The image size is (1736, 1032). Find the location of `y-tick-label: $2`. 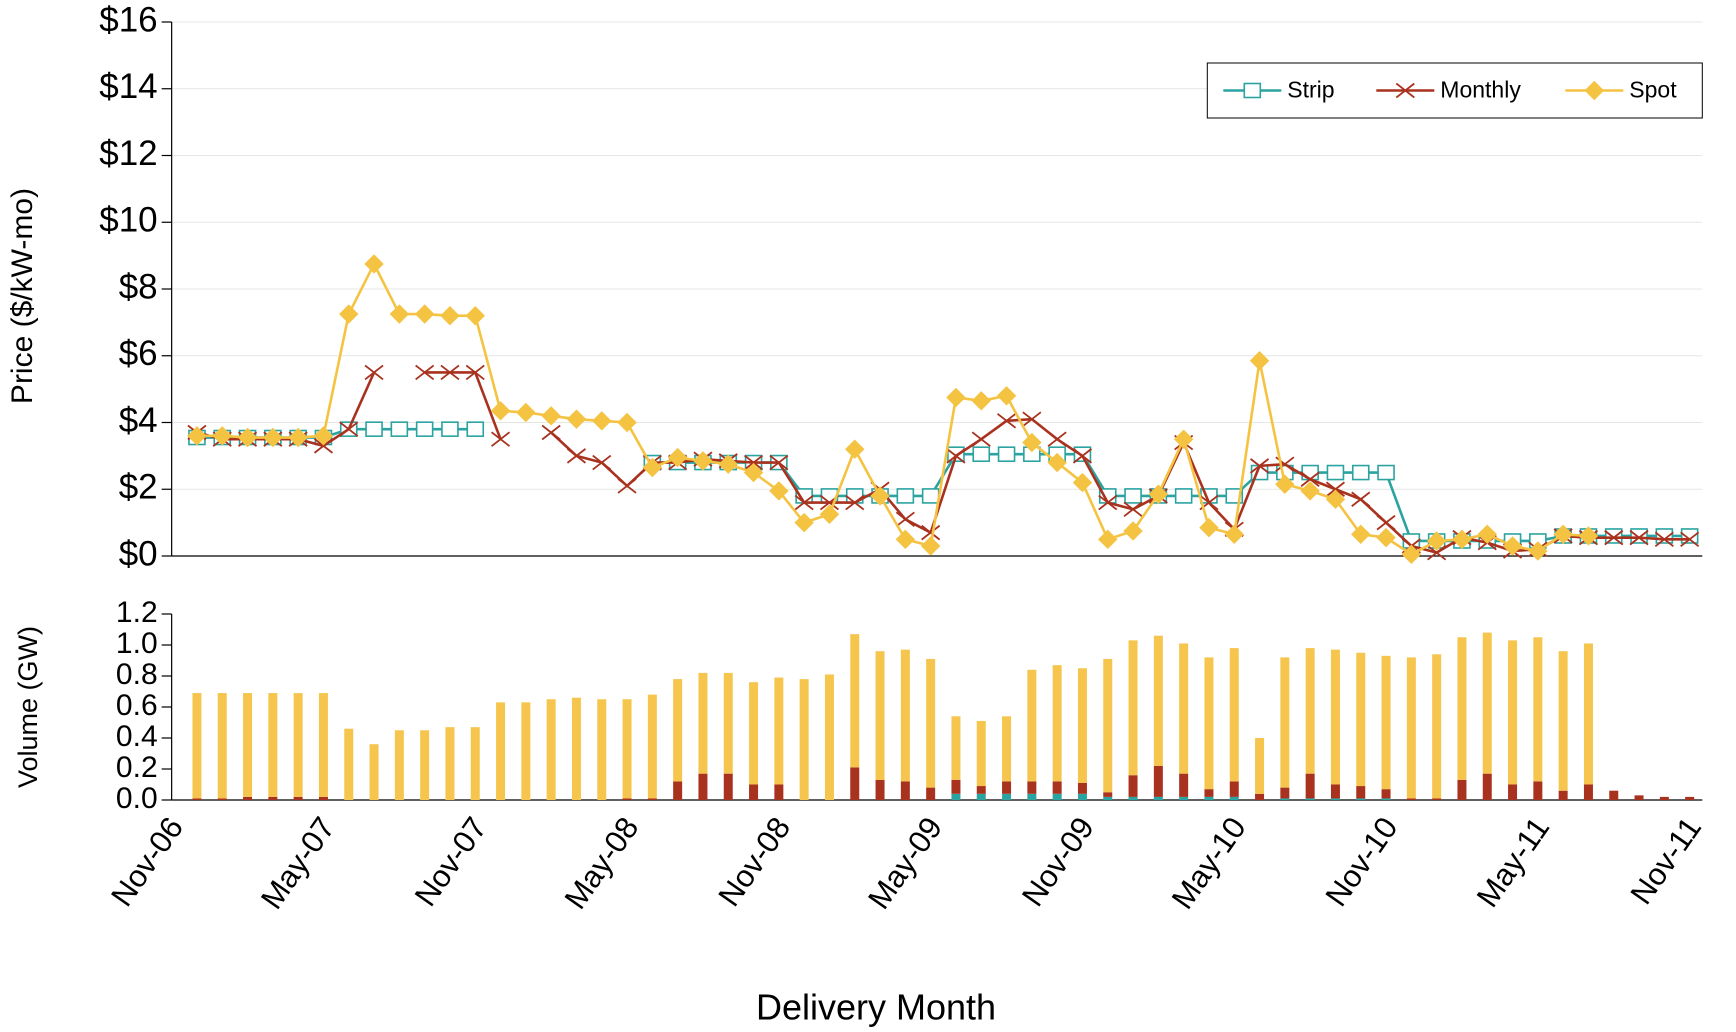

y-tick-label: $2 is located at coordinates (138, 487).